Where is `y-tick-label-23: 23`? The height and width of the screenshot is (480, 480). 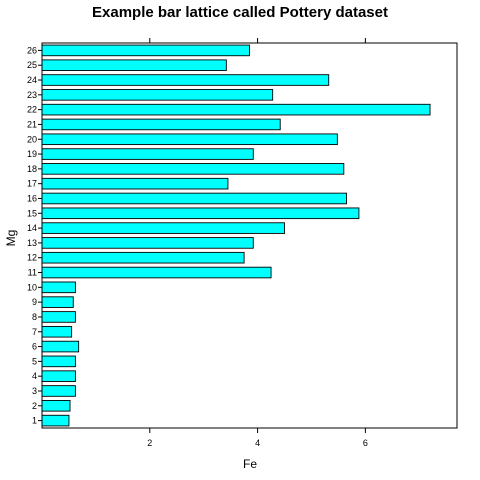 y-tick-label-23: 23 is located at coordinates (32, 95).